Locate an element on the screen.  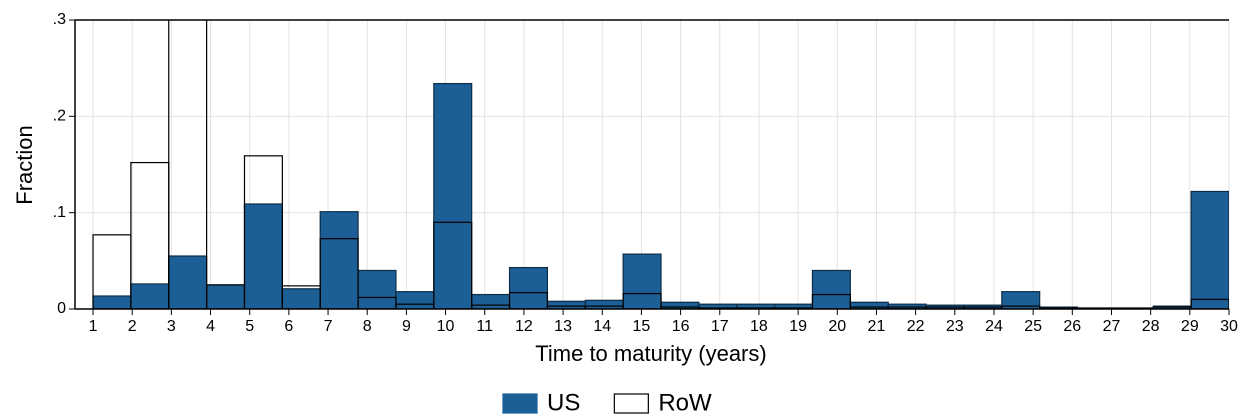
x-tick-label: 2 is located at coordinates (132, 326).